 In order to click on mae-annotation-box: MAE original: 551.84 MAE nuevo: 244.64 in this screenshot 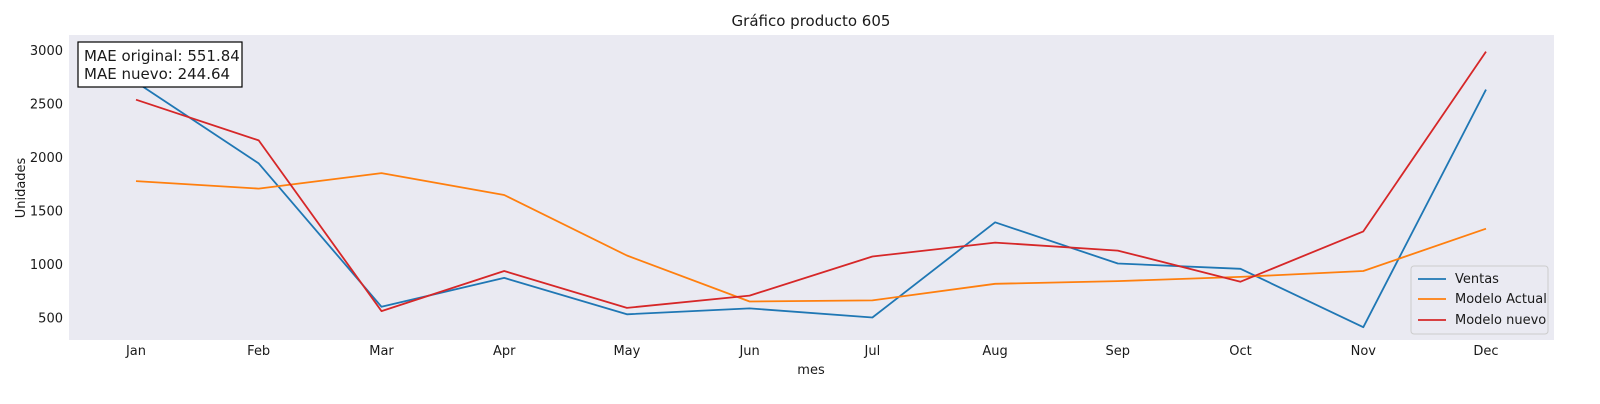, I will do `click(160, 64)`.